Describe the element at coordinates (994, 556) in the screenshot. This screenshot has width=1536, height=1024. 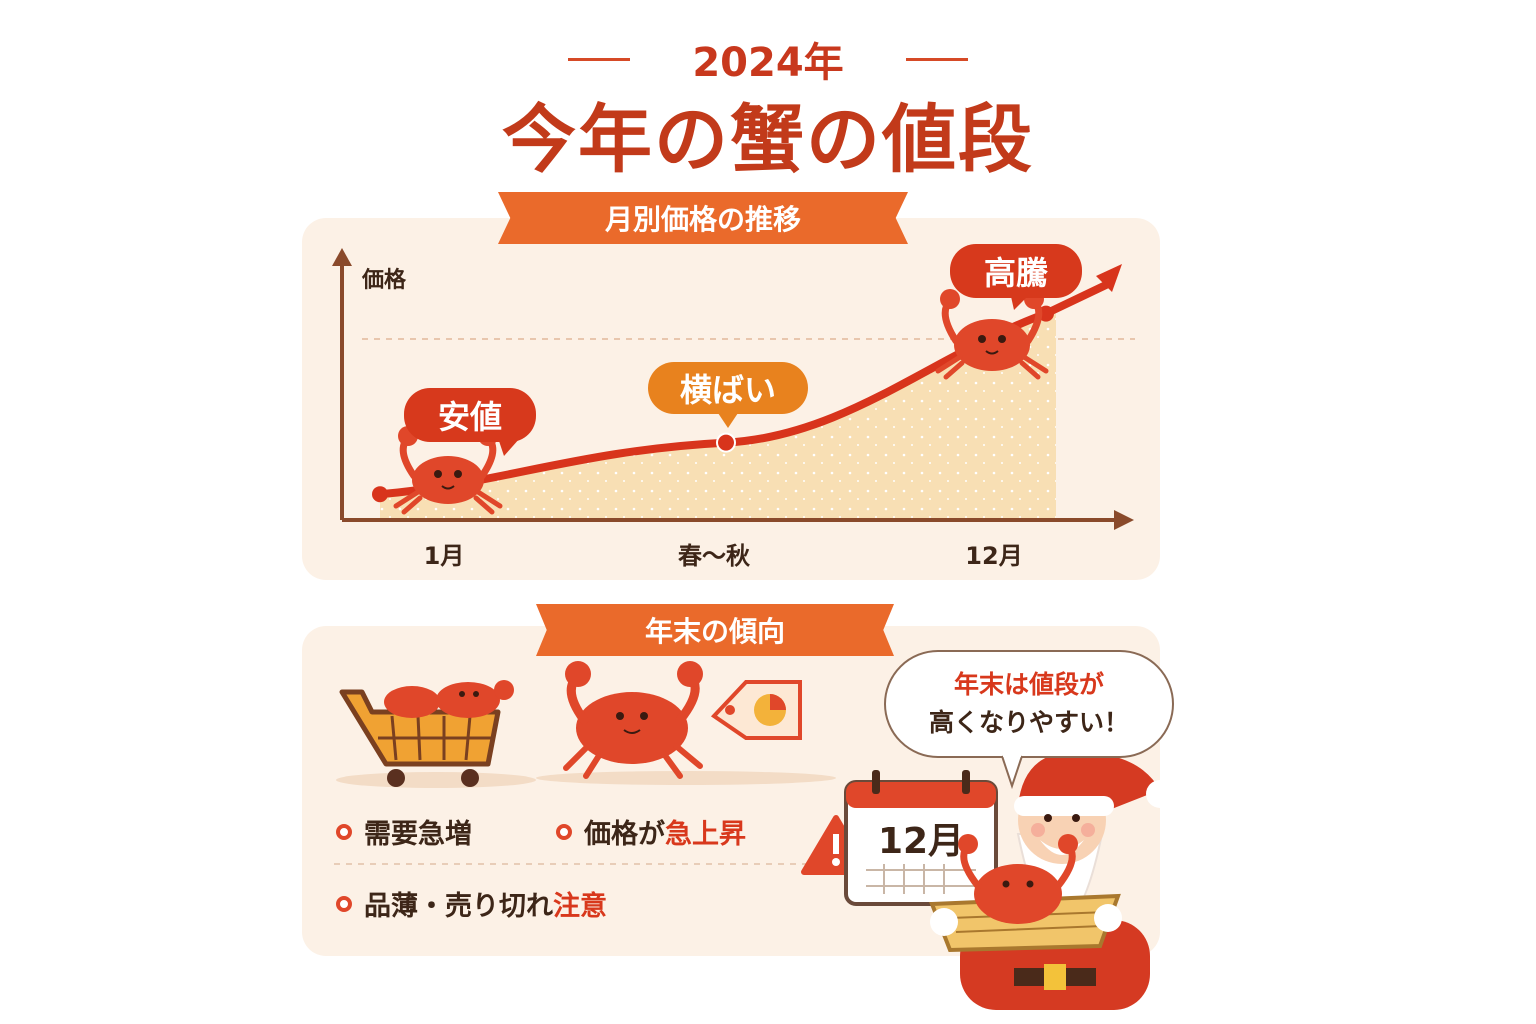
I see `x-tick-dec: 12月` at that location.